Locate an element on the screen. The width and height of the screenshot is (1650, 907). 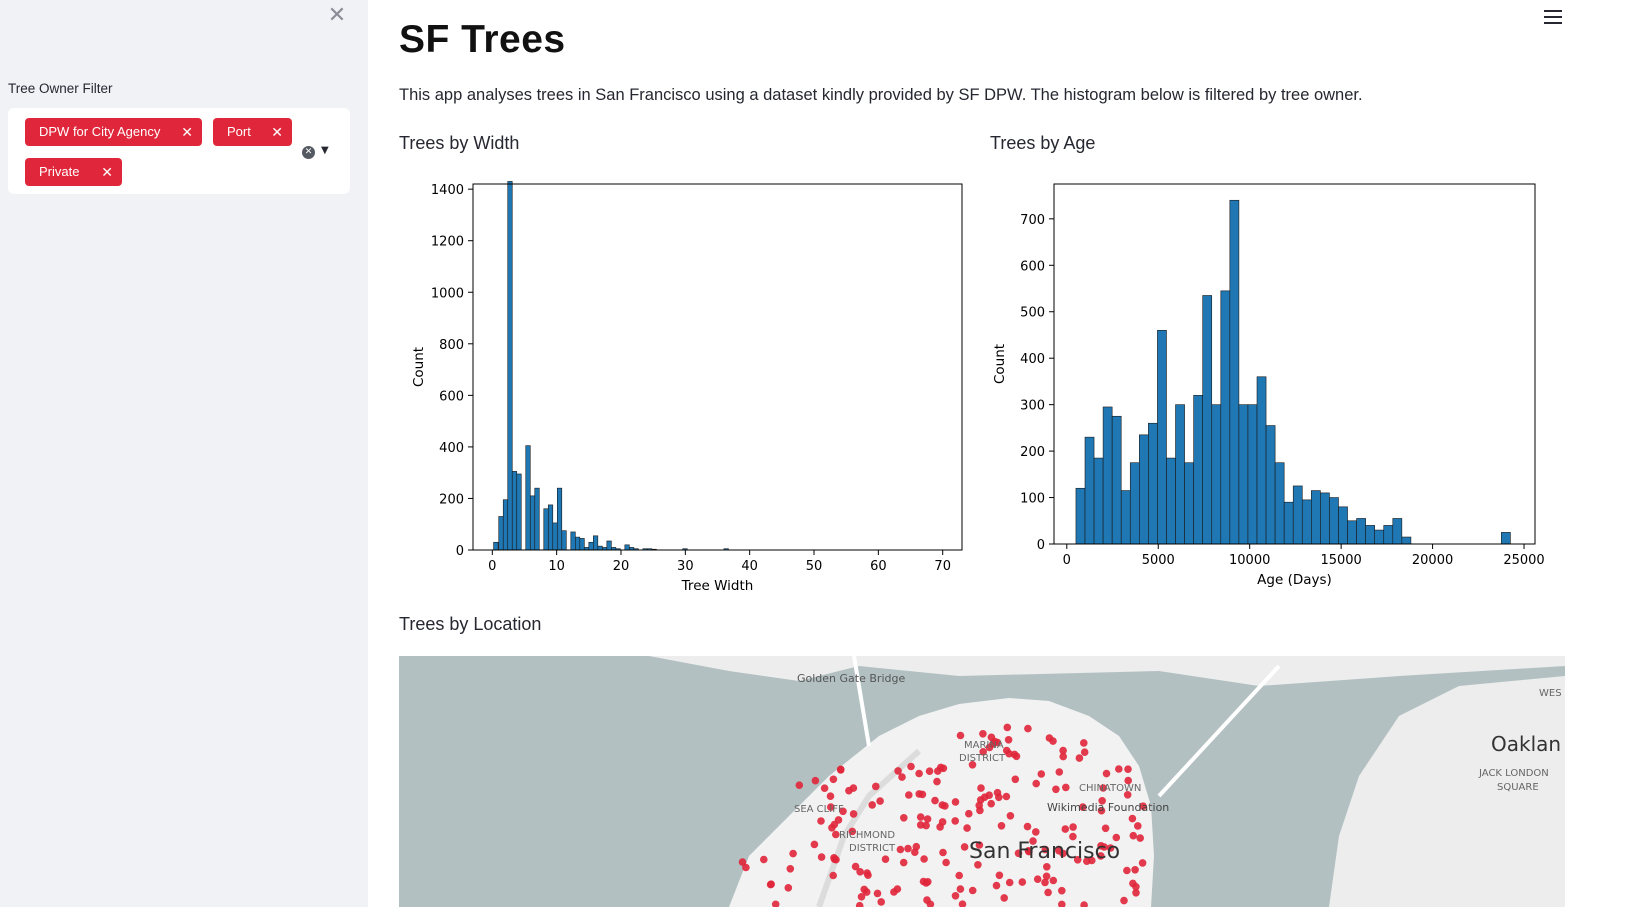
map-label: DISTRICT is located at coordinates (872, 848).